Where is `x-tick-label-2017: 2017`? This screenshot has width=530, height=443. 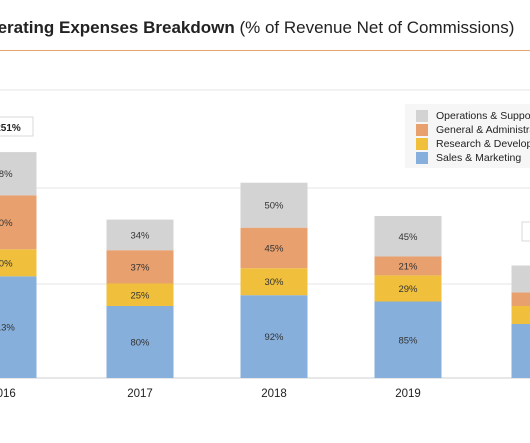 x-tick-label-2017: 2017 is located at coordinates (140, 394).